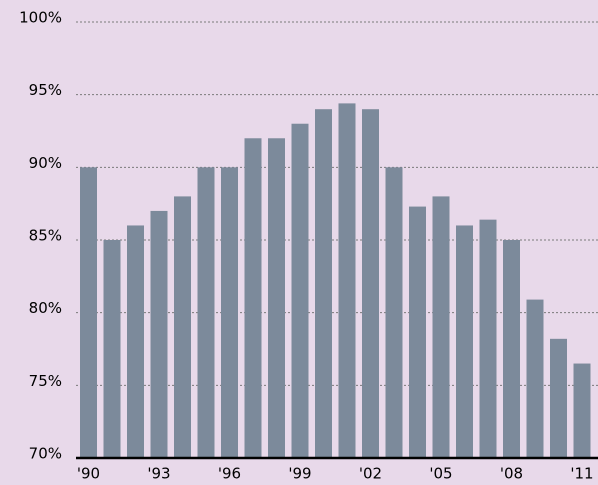 The image size is (598, 485). I want to click on x-tick-label: '96, so click(229, 474).